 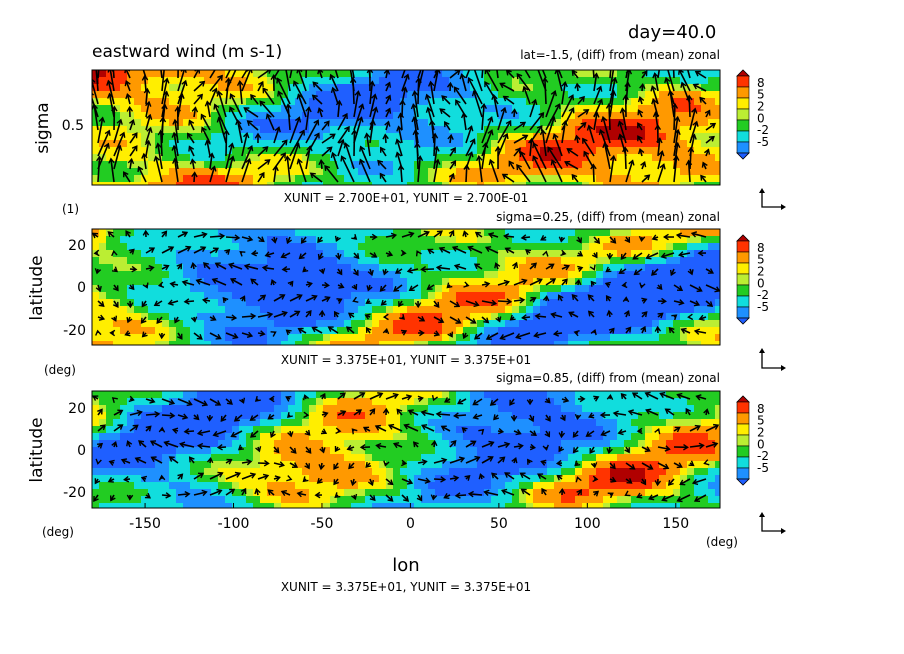 What do you see at coordinates (608, 378) in the screenshot?
I see `panel-2-subtitle: sigma=0.85, (diff) from (mean) zonal` at bounding box center [608, 378].